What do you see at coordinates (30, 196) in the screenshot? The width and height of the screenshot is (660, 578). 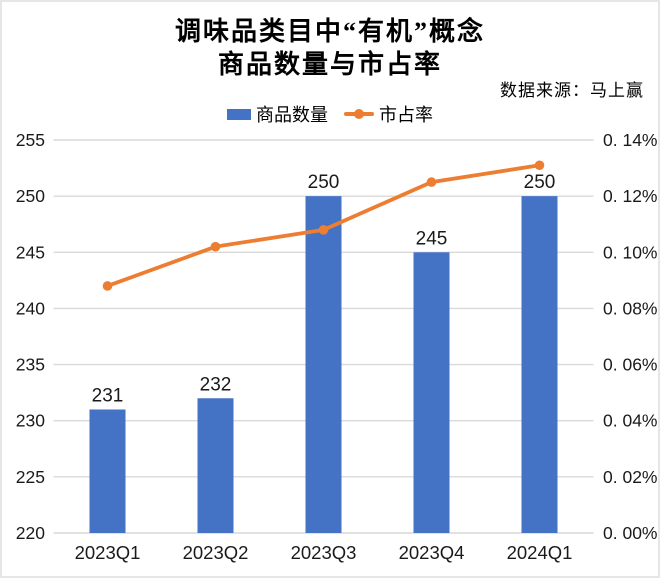 I see `y-tick-label-left: 250` at bounding box center [30, 196].